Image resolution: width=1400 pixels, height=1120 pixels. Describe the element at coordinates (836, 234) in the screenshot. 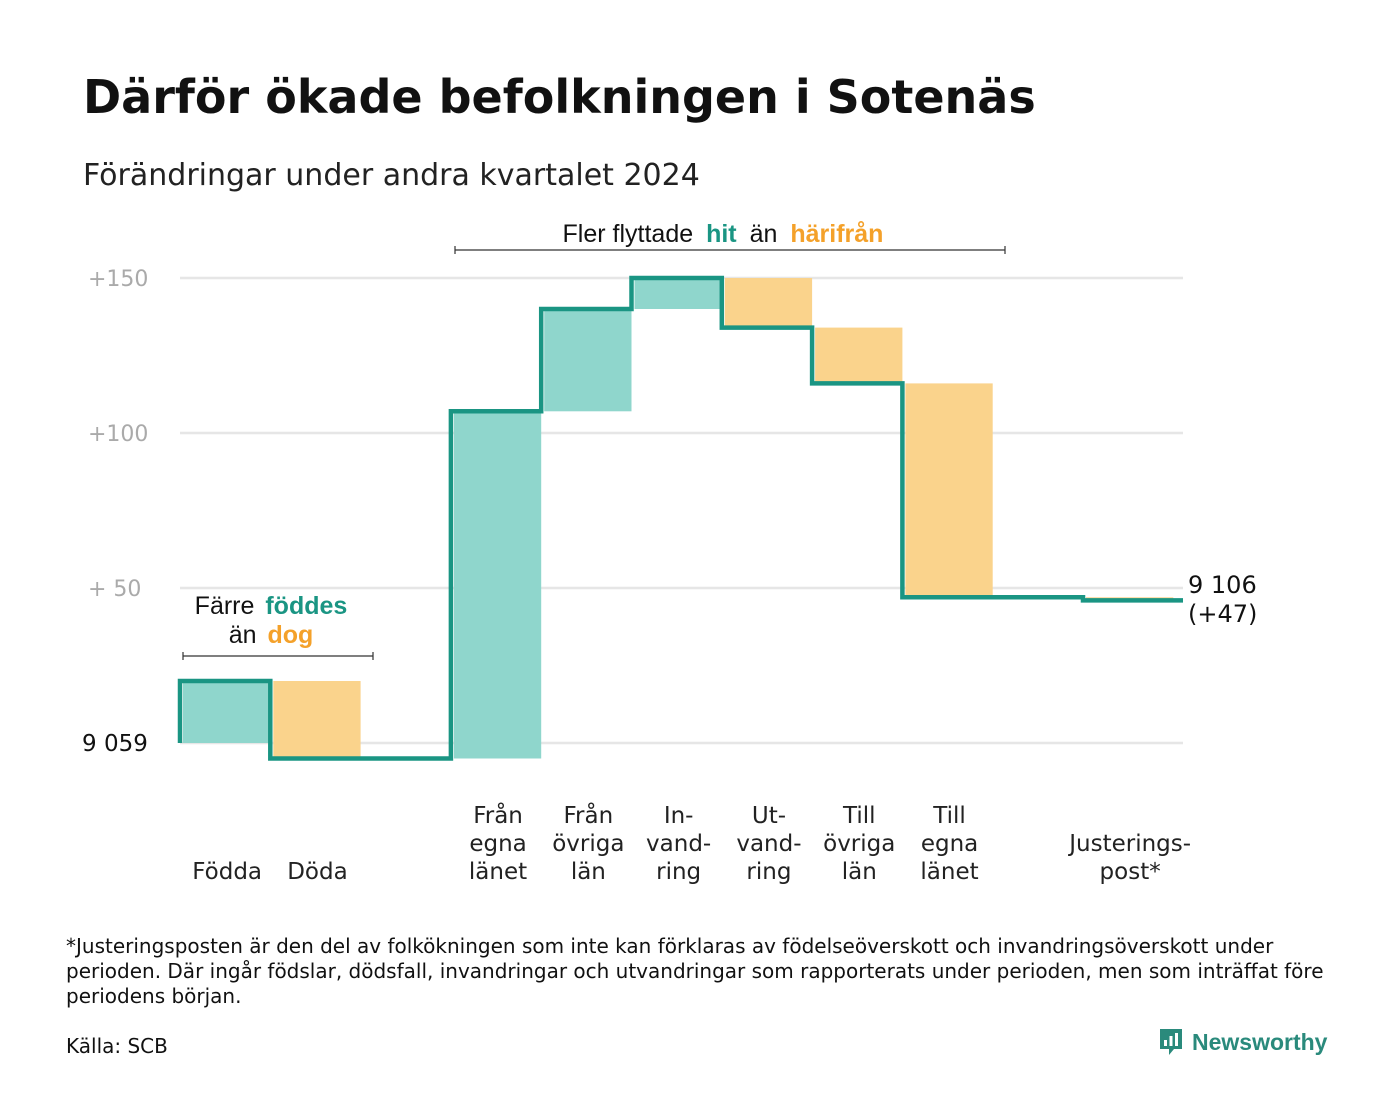

I see `migration-ann-highlight2: härifrån` at that location.